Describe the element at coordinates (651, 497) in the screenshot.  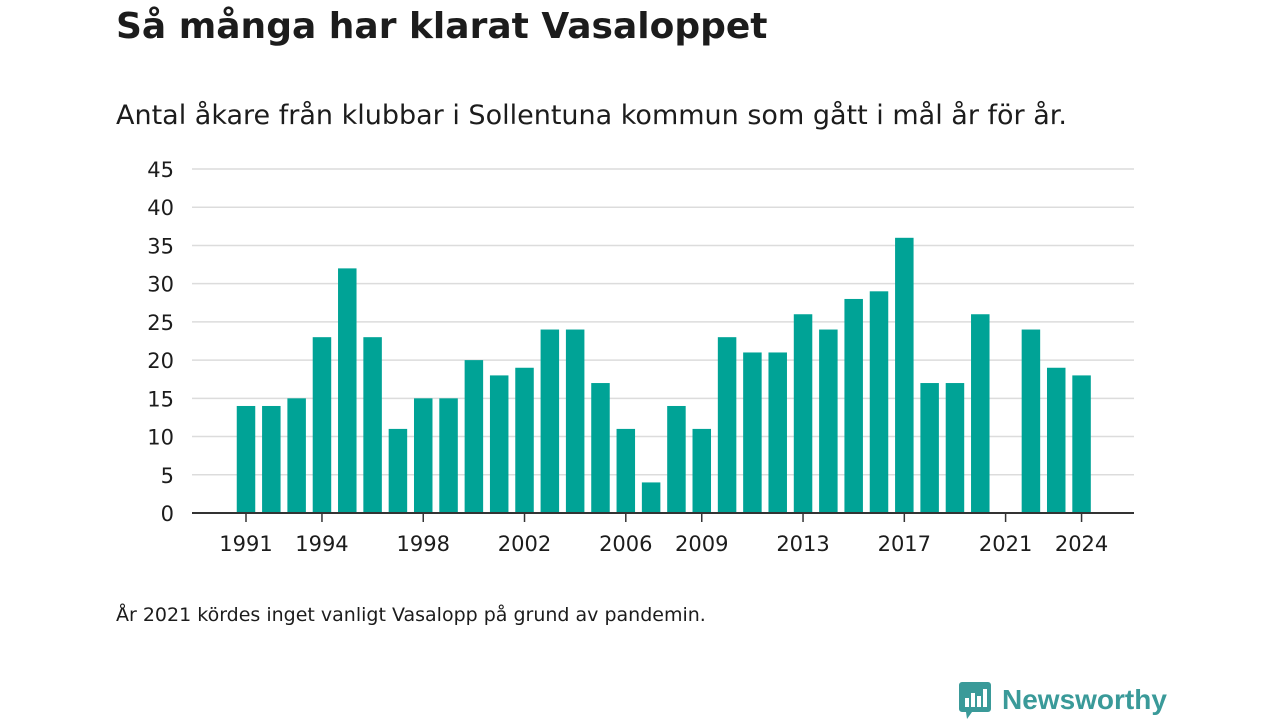
I see `bar-2007` at that location.